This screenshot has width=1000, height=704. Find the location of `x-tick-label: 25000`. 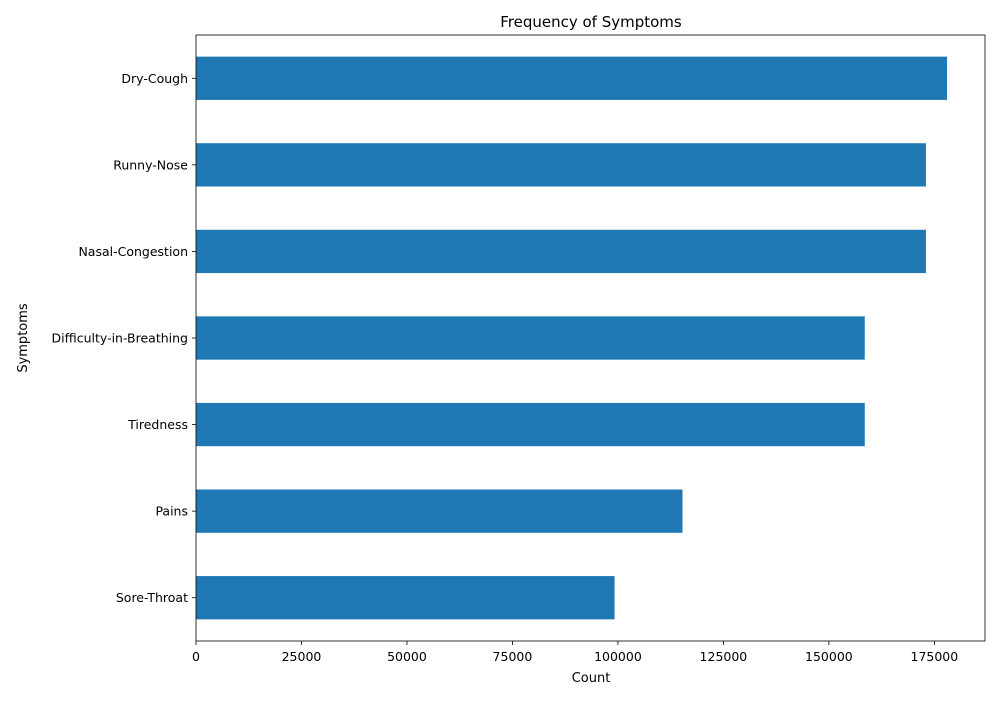

x-tick-label: 25000 is located at coordinates (302, 656).